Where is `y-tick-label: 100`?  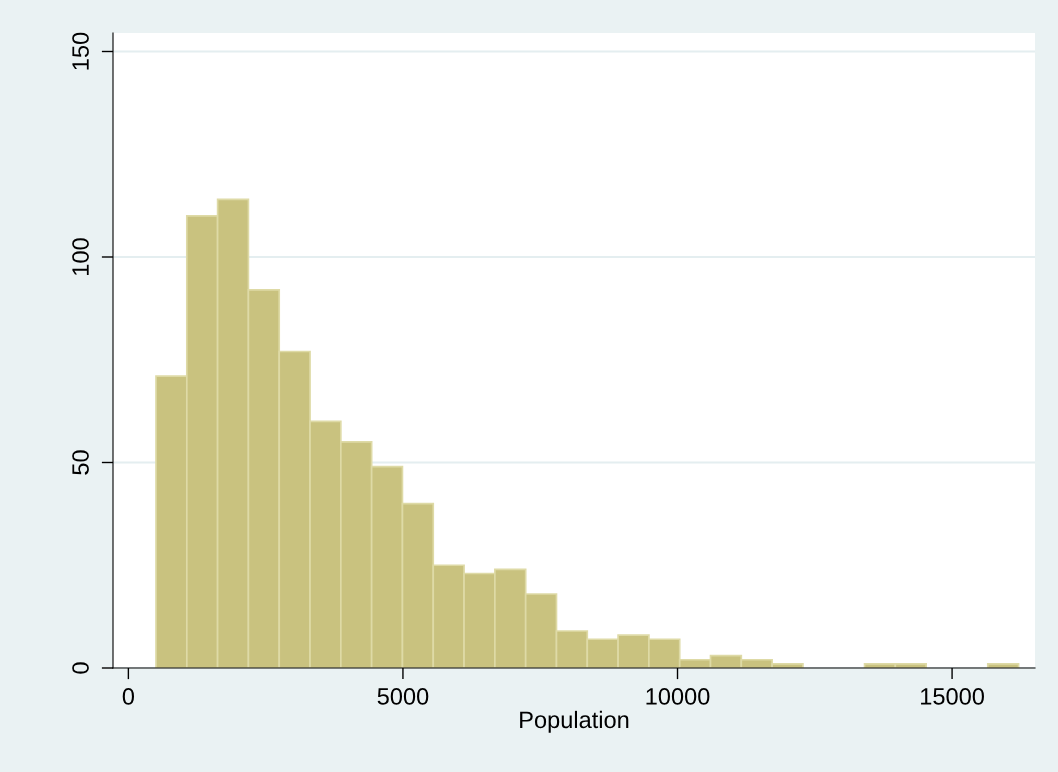 y-tick-label: 100 is located at coordinates (80, 256).